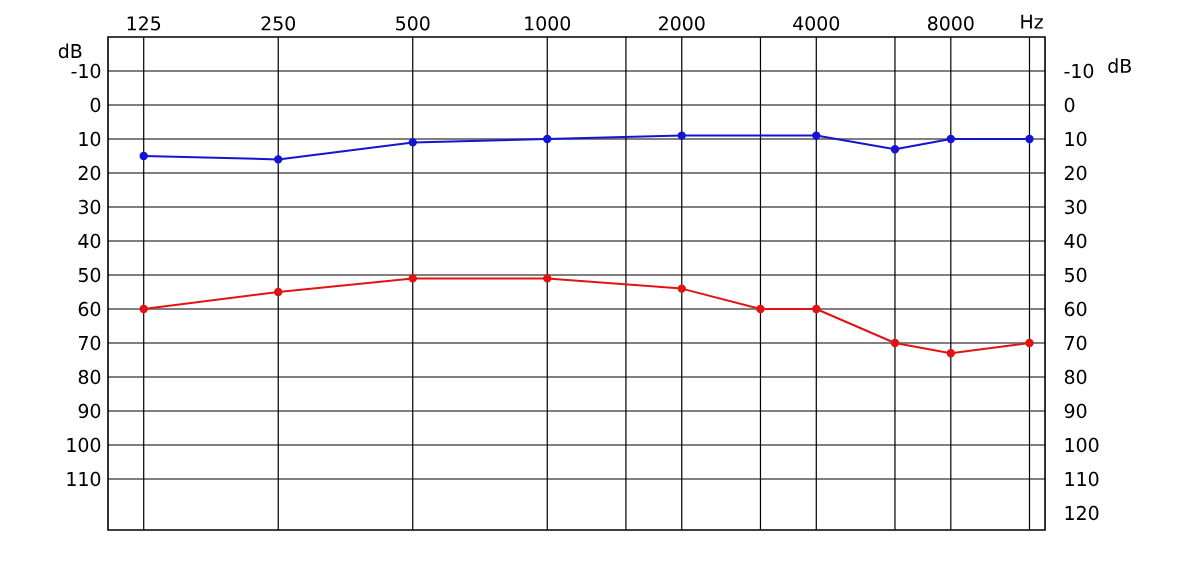 The width and height of the screenshot is (1188, 569). What do you see at coordinates (89, 275) in the screenshot?
I see `y-tick-label: 50` at bounding box center [89, 275].